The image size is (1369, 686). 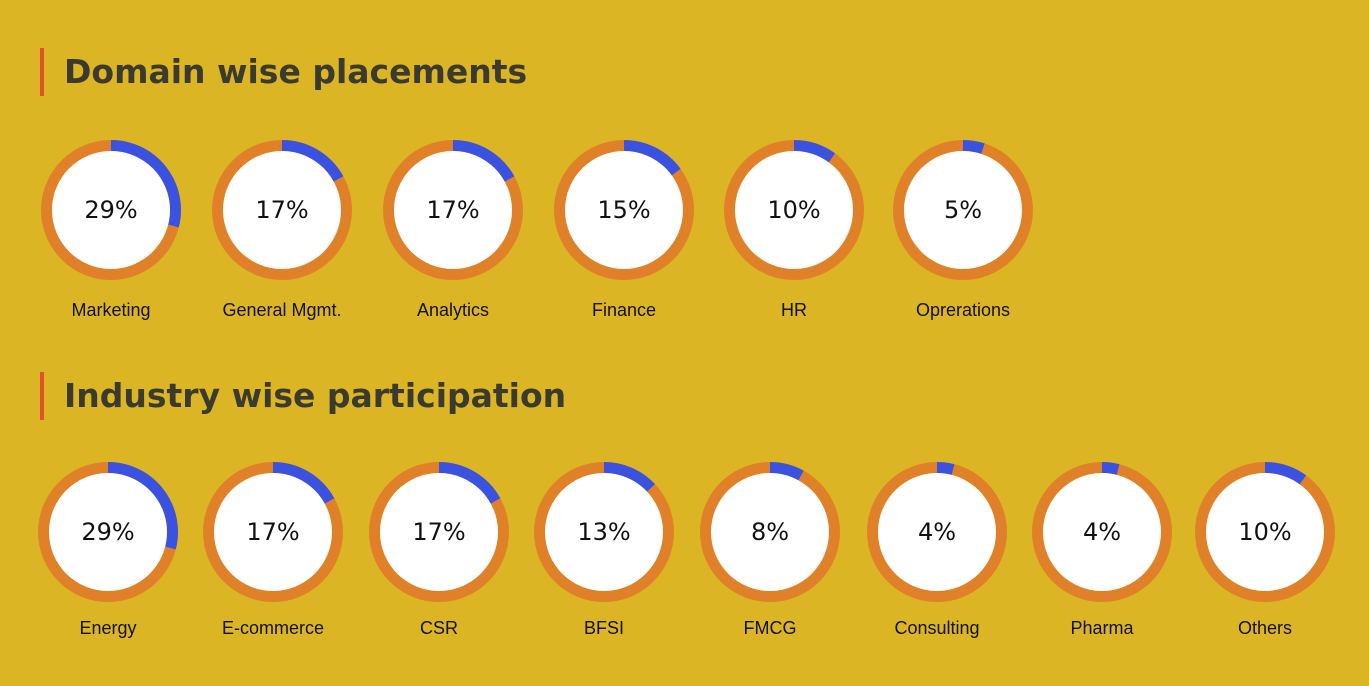 I want to click on donut-marketing-svg, so click(x=111, y=210).